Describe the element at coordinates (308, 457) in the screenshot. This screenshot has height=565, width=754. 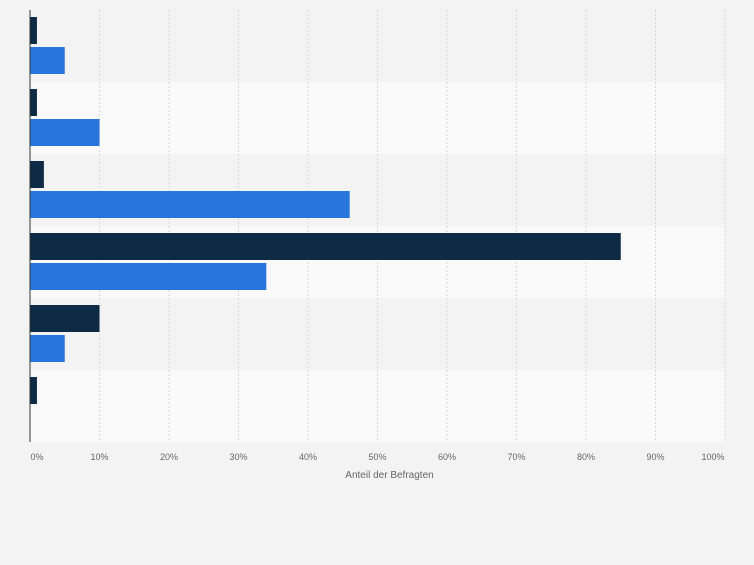
I see `x-tick-label: 40%` at that location.